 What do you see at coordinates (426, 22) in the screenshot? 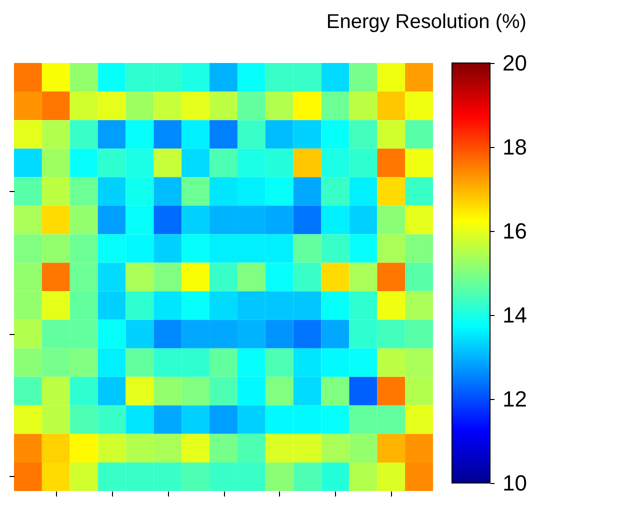
I see `color-bar-title: Energy Resolution (%)` at bounding box center [426, 22].